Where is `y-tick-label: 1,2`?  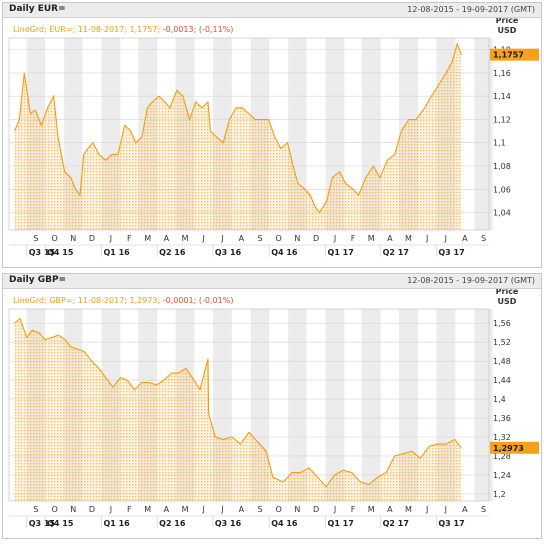 y-tick-label: 1,2 is located at coordinates (499, 494).